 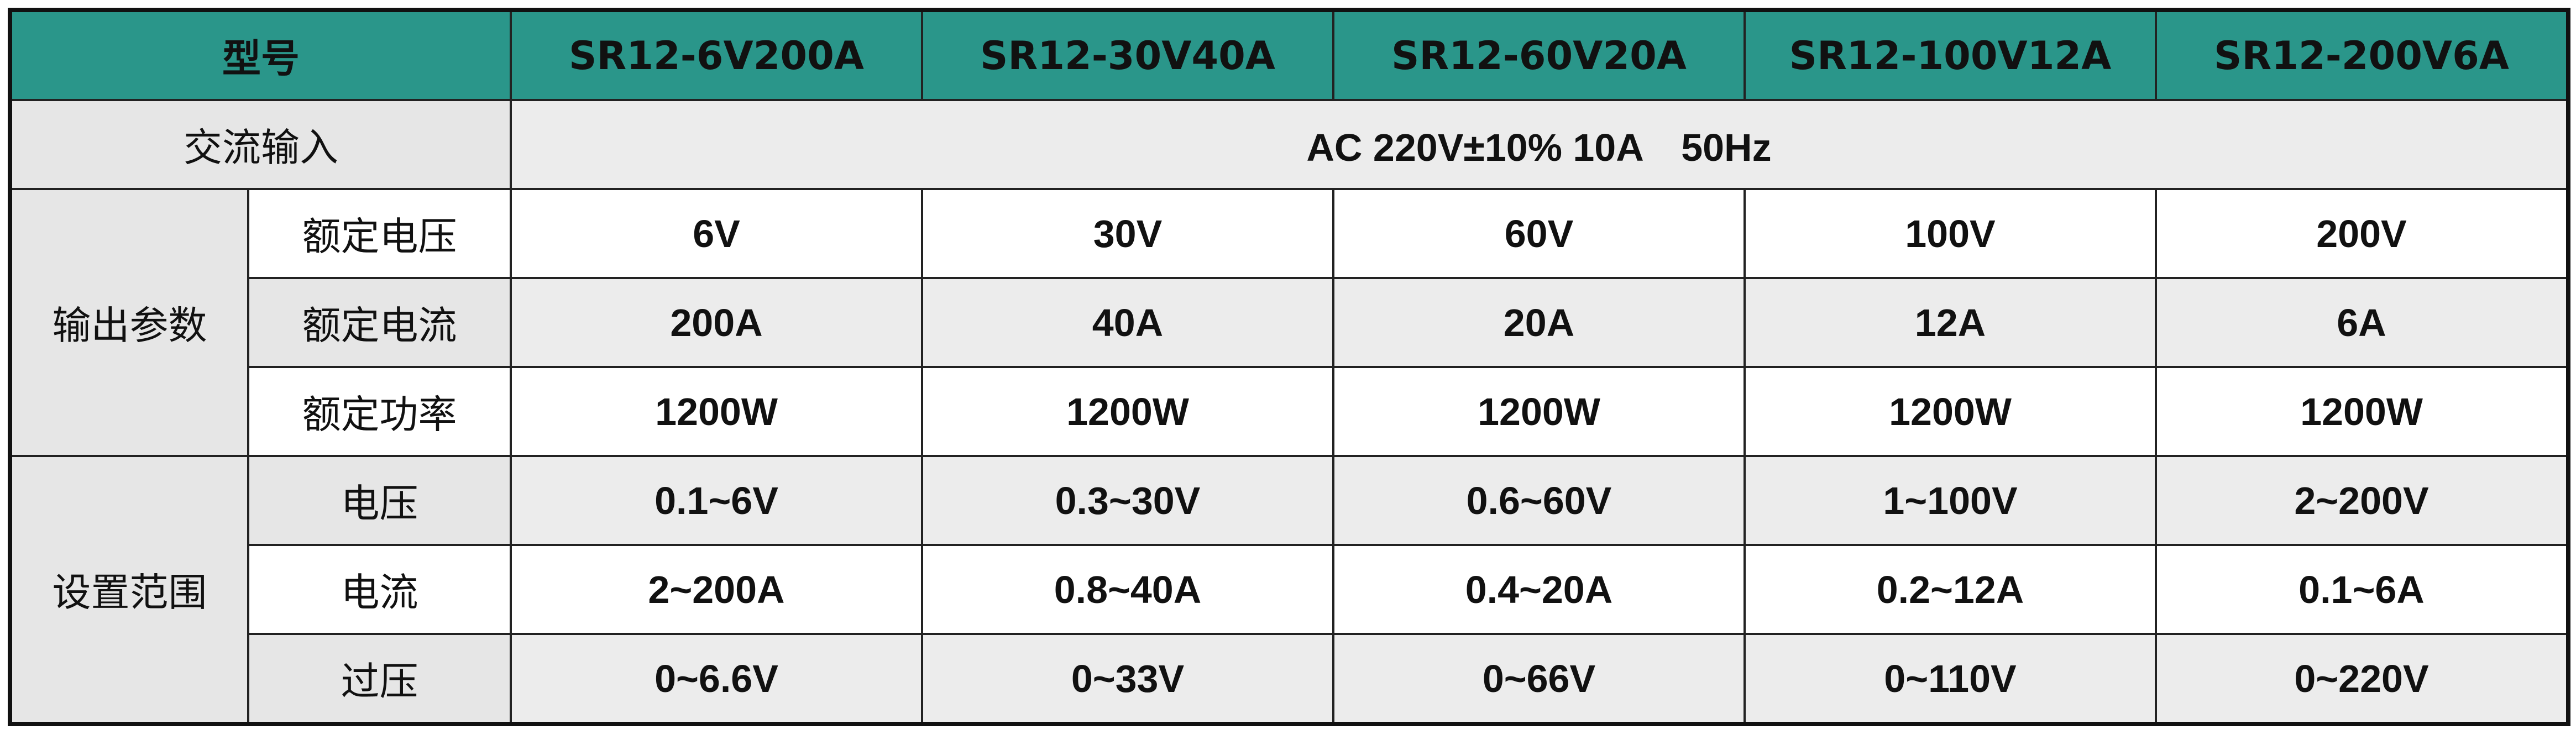 I want to click on param-value: 200V, so click(x=2362, y=234).